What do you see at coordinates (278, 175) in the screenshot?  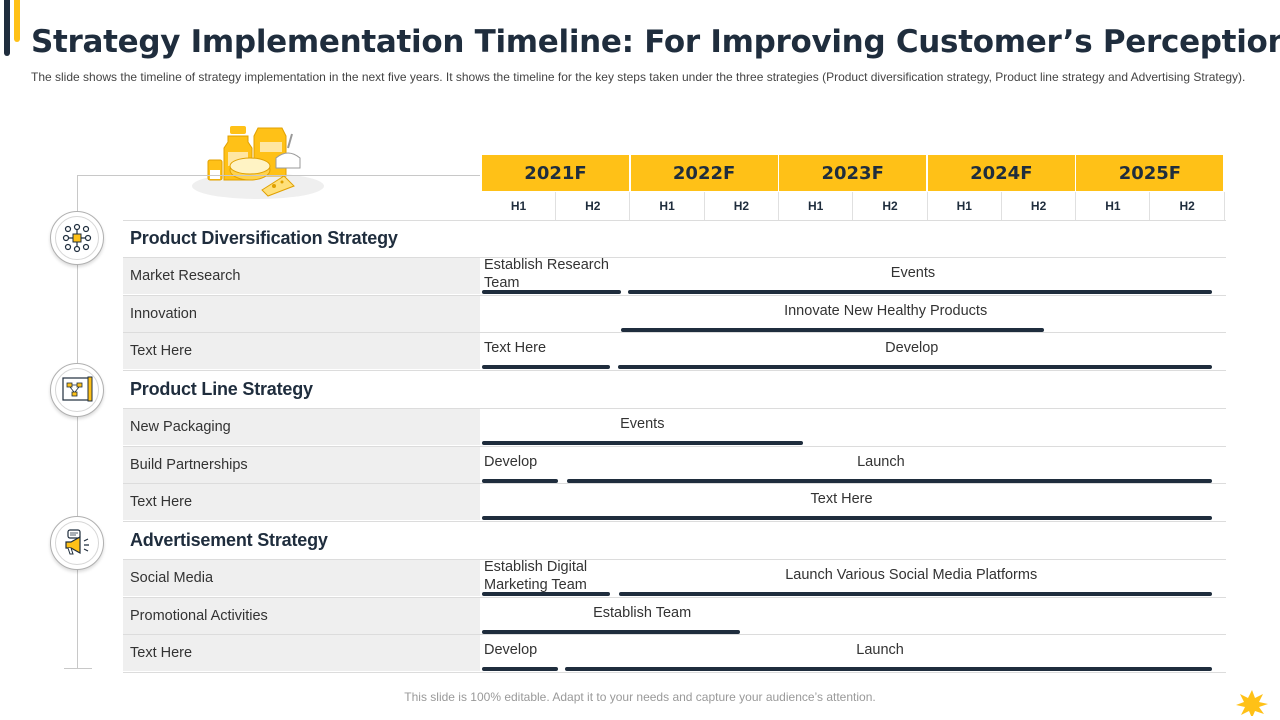 I see `timeline-connector-top` at bounding box center [278, 175].